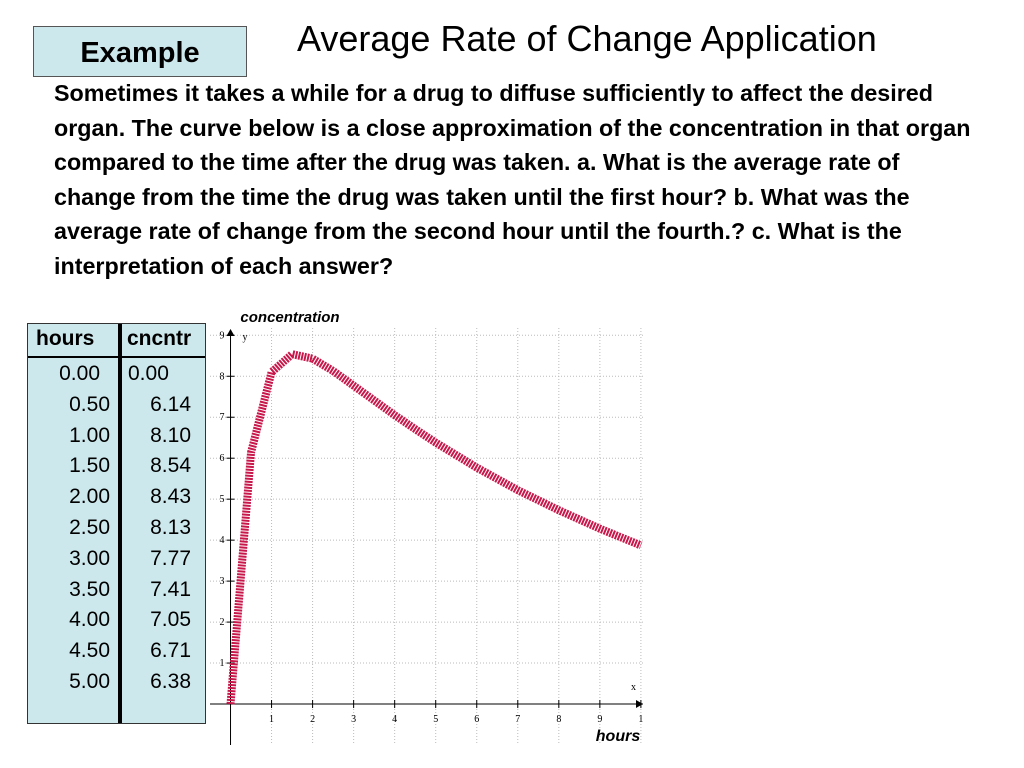 This screenshot has width=1024, height=768. Describe the element at coordinates (89, 527) in the screenshot. I see `table-cell: 2.50` at that location.